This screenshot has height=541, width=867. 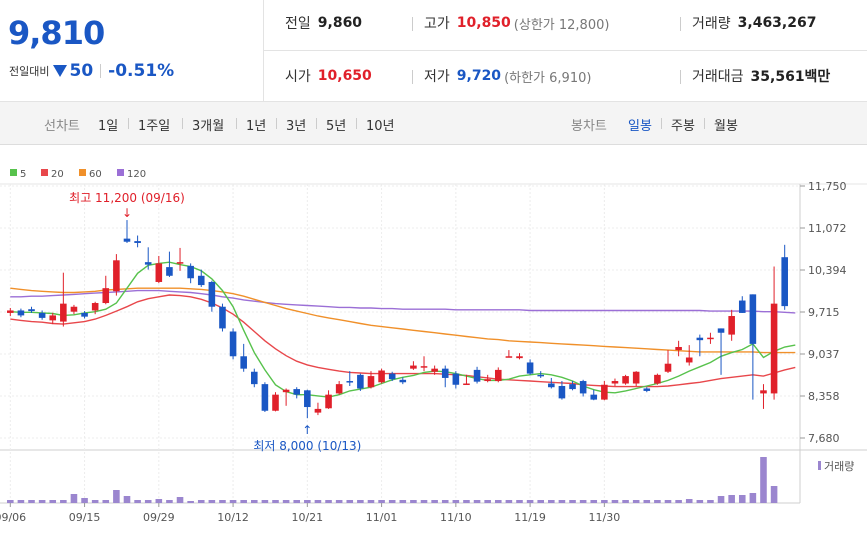 What do you see at coordinates (57, 174) in the screenshot?
I see `legend-label-ma20: 20` at bounding box center [57, 174].